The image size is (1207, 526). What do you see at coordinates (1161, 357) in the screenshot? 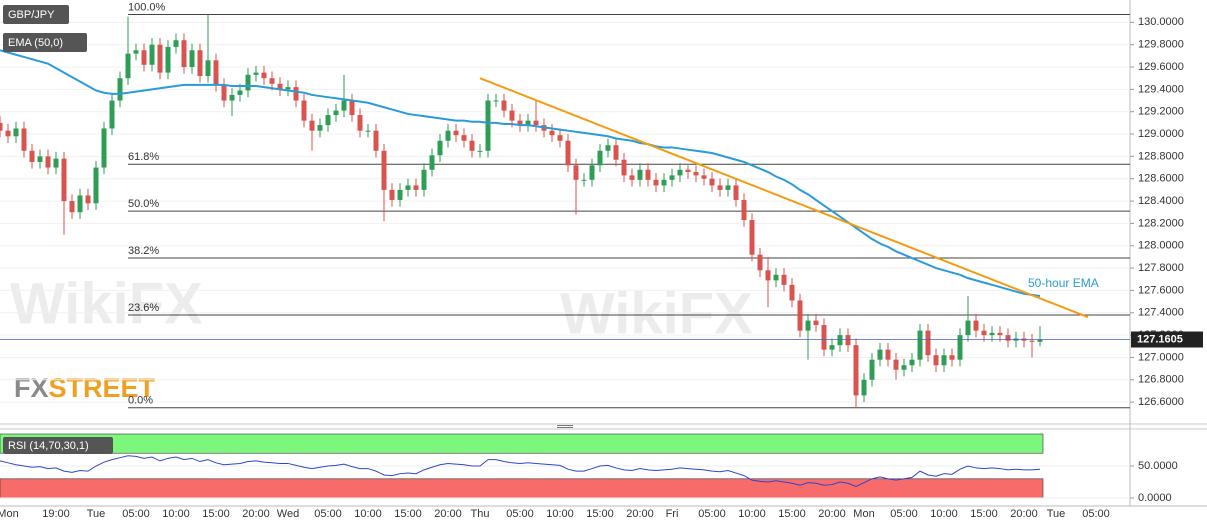
I see `y-tick-label: 127.0000` at bounding box center [1161, 357].